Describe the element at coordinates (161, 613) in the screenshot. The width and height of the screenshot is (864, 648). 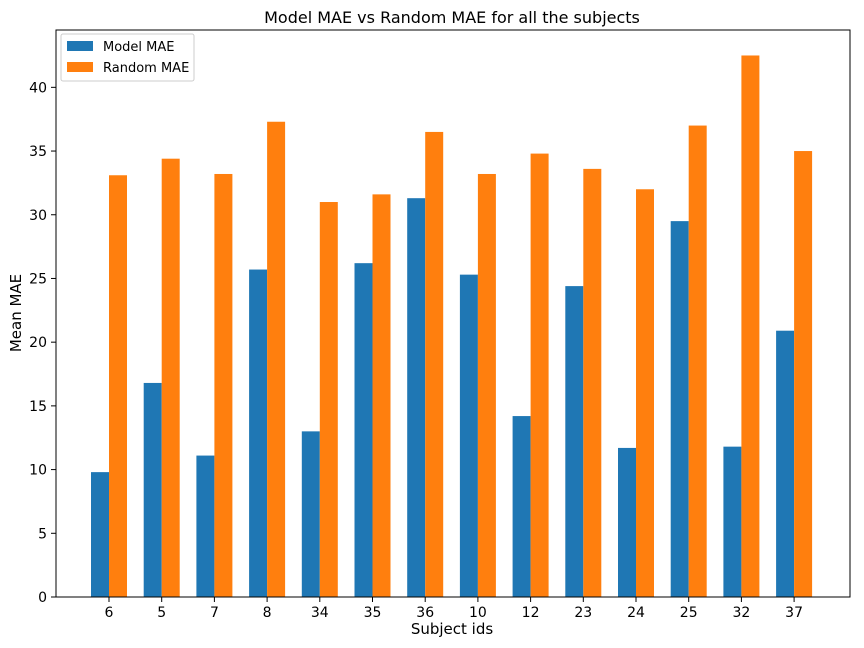
I see `x-tick-label: 5` at that location.